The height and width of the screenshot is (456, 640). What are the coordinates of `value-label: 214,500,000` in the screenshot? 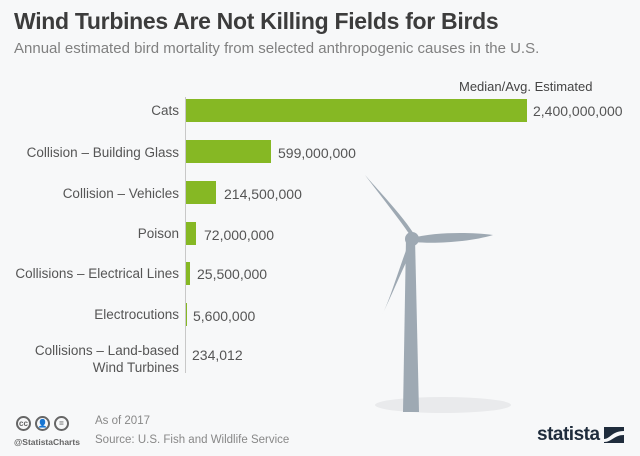 It's located at (263, 194).